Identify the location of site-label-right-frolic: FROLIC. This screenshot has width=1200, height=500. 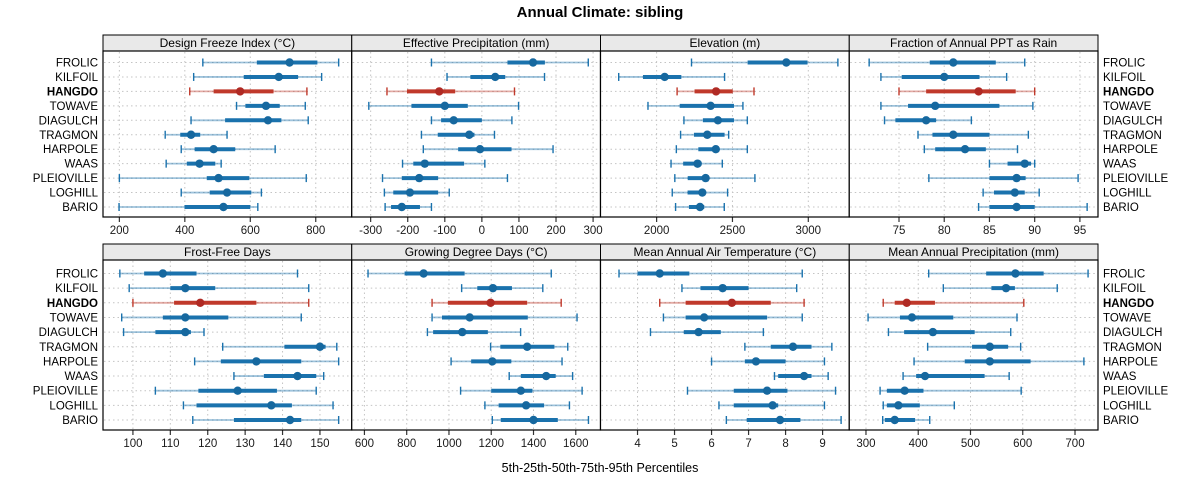
(1124, 64).